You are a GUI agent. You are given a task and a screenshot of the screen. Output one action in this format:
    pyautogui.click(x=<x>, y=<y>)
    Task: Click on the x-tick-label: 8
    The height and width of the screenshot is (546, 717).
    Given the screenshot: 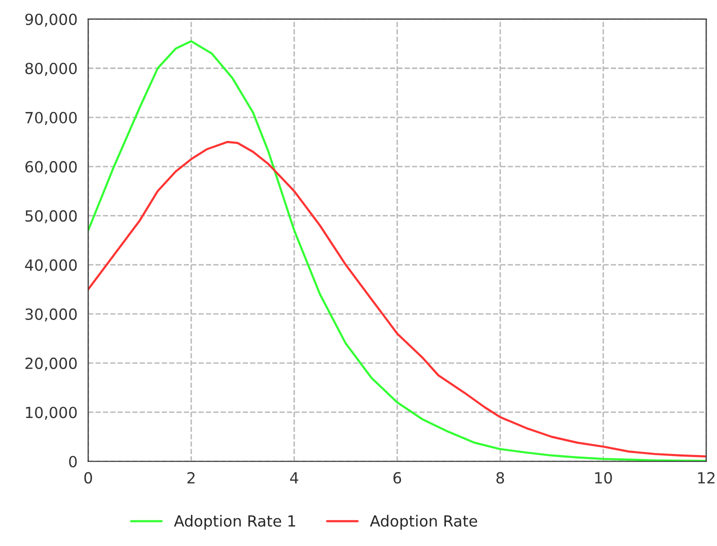 What is the action you would take?
    pyautogui.click(x=500, y=478)
    